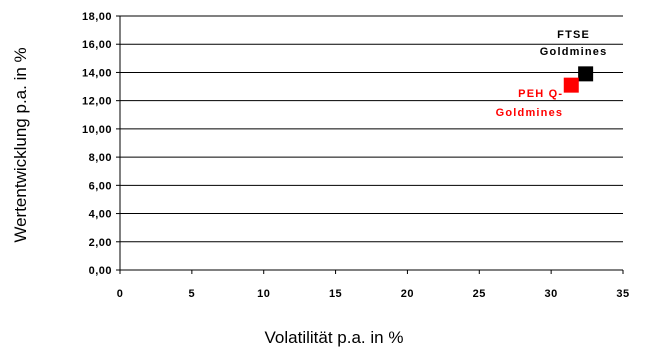  What do you see at coordinates (100, 186) in the screenshot?
I see `y-tick-label: 6,00` at bounding box center [100, 186].